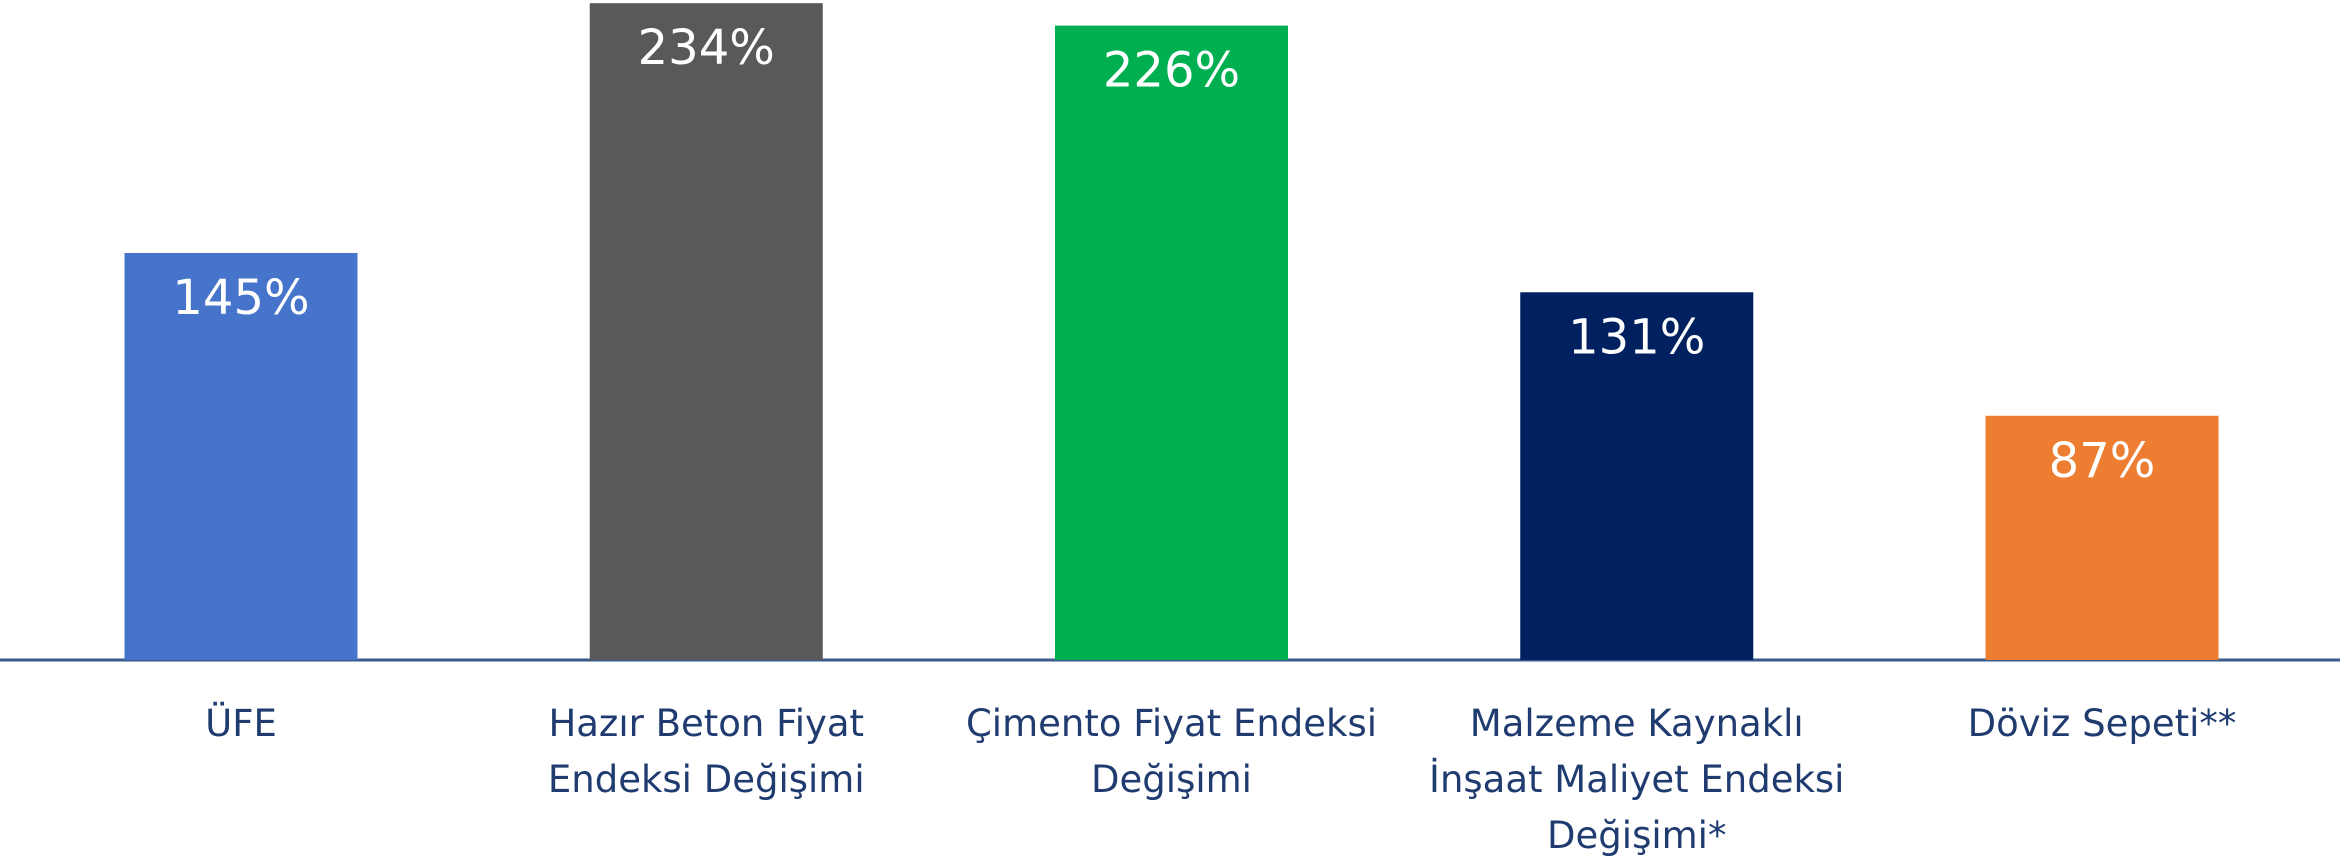 The image size is (2343, 865). What do you see at coordinates (706, 751) in the screenshot?
I see `category-label: Hazır Beton Fiyat Endeksi Değişimi` at bounding box center [706, 751].